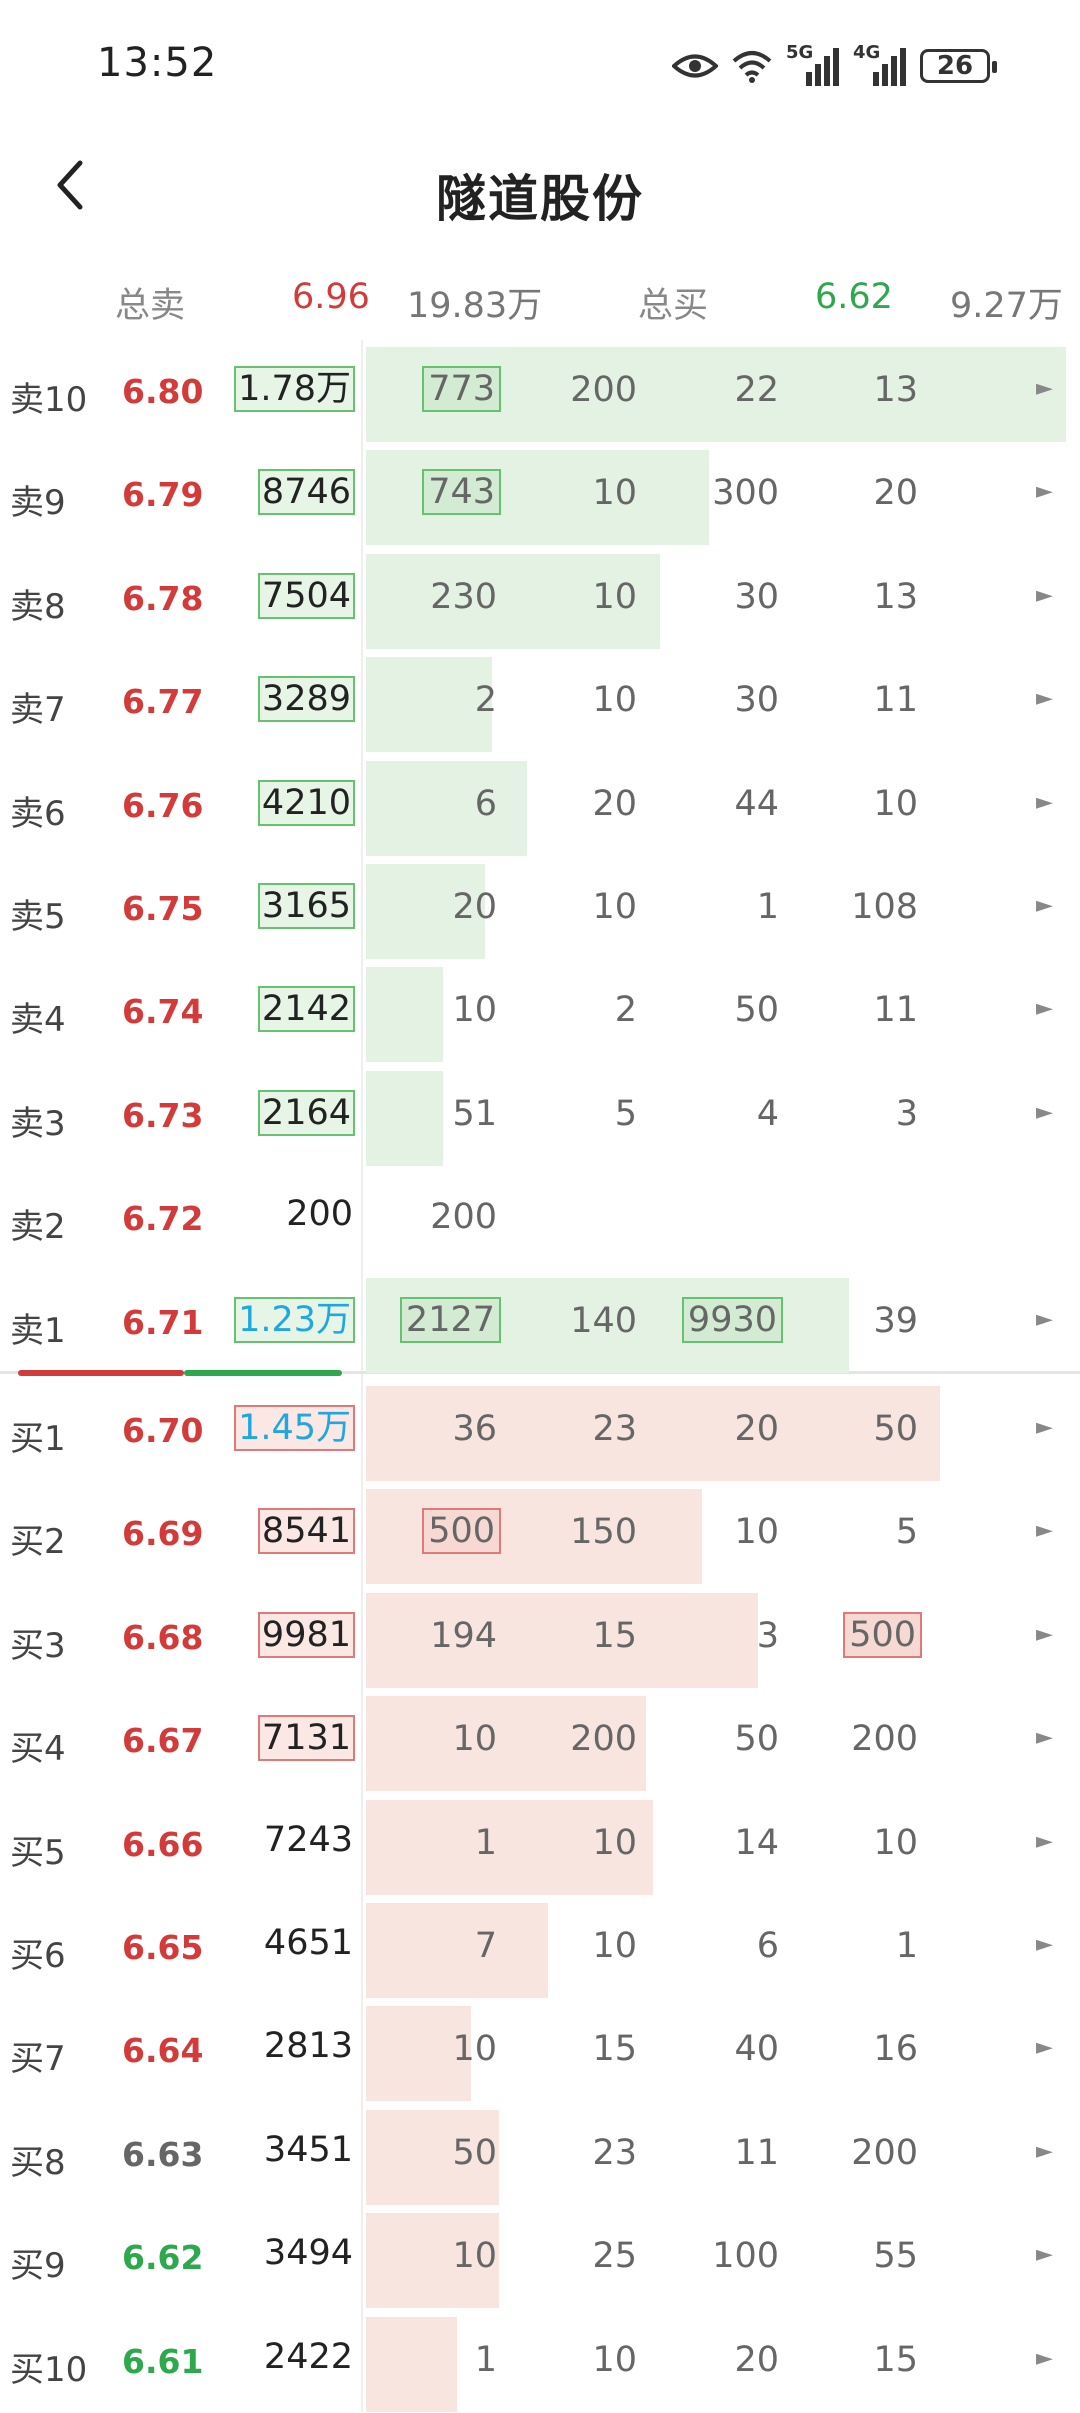 The image size is (1080, 2413). What do you see at coordinates (308, 2149) in the screenshot?
I see `level-volume: 3451` at bounding box center [308, 2149].